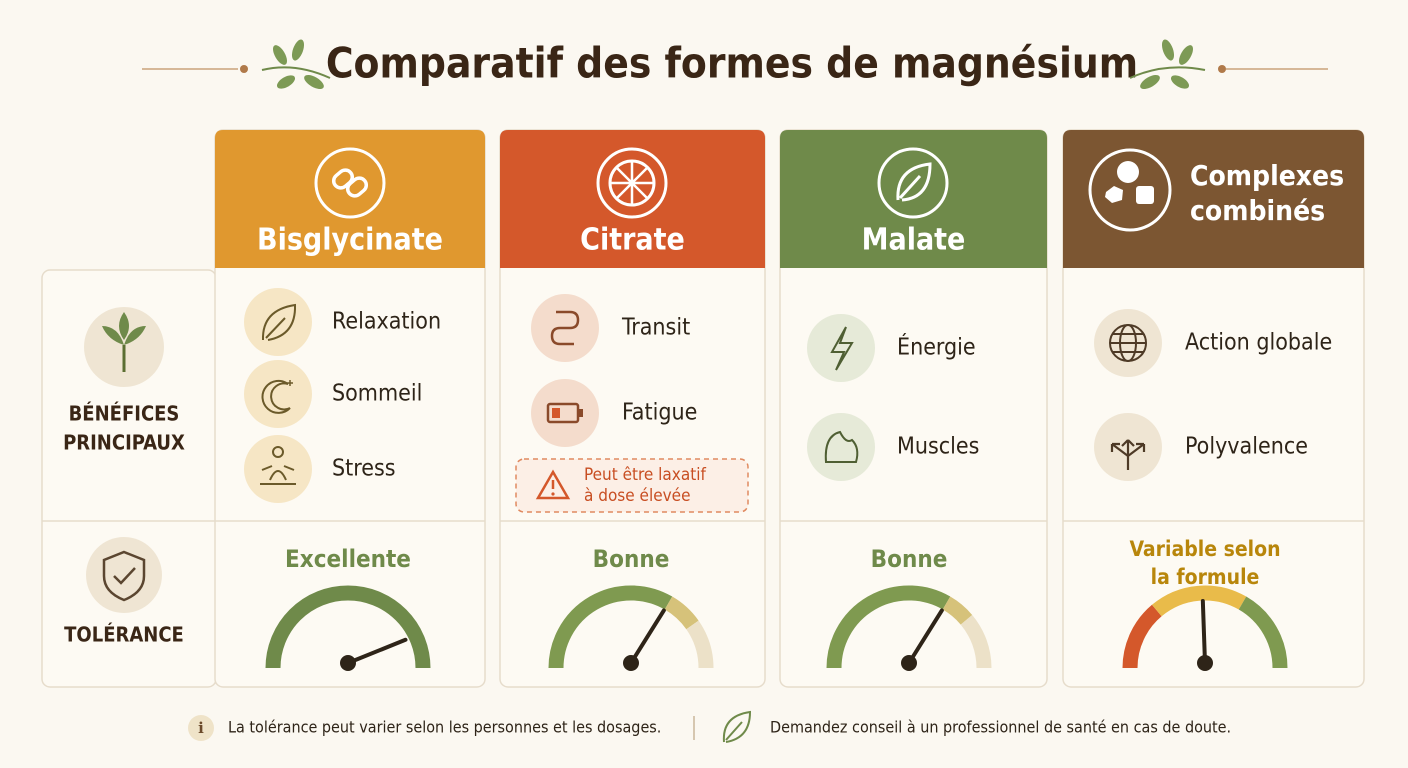 This screenshot has height=768, width=1408. What do you see at coordinates (364, 469) in the screenshot?
I see `benefit-label: Stress` at bounding box center [364, 469].